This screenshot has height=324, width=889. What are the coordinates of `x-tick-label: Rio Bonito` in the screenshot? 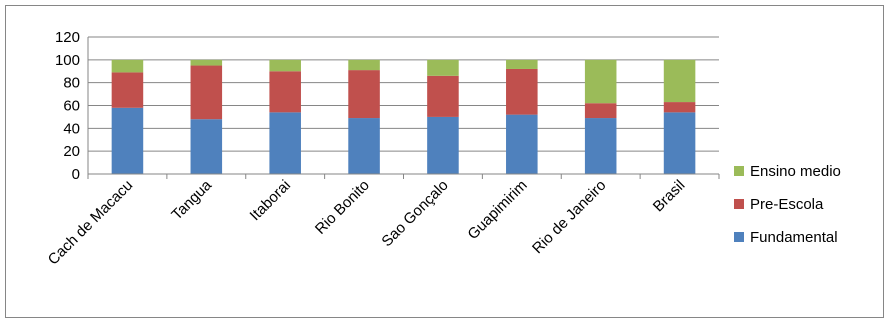 It's located at (342, 207).